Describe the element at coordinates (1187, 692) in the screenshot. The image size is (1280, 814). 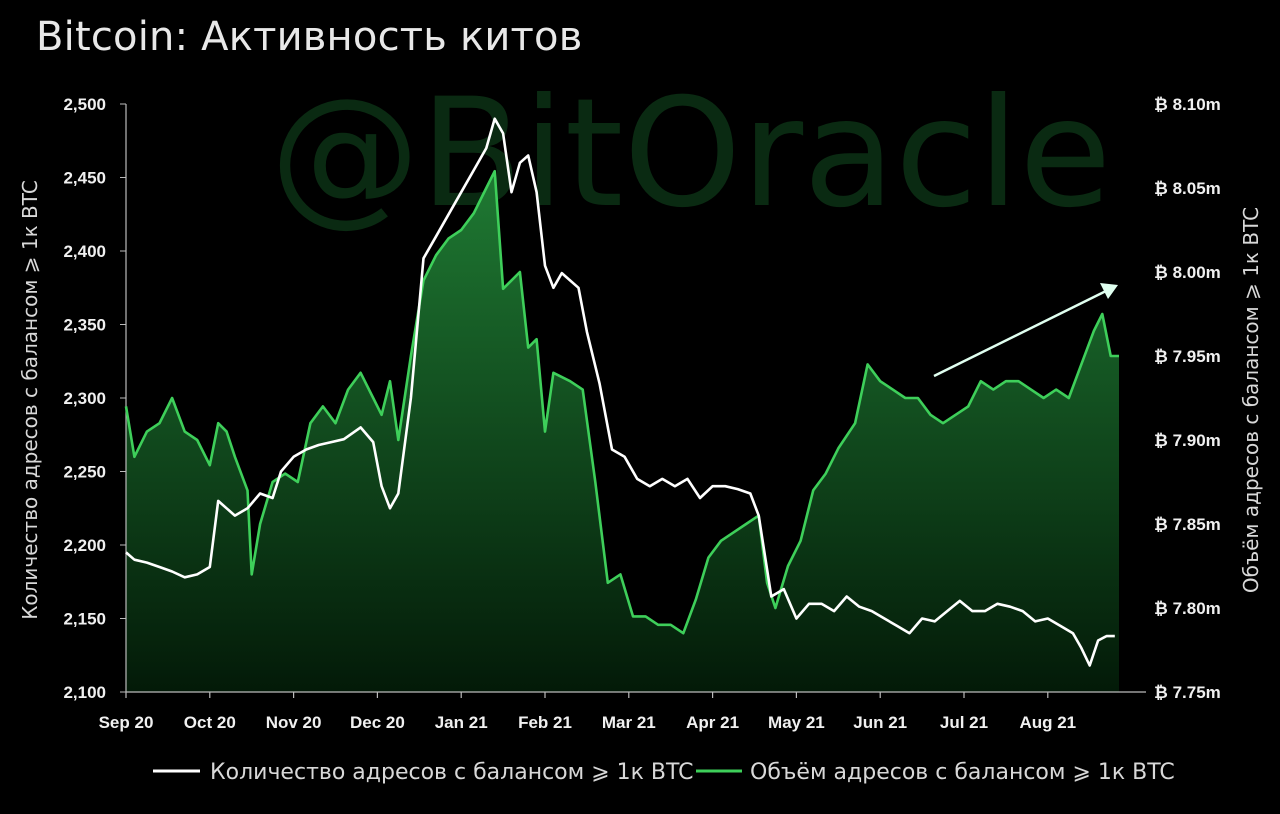
I see `y-right-tick-label: ₿ 7.75m` at that location.